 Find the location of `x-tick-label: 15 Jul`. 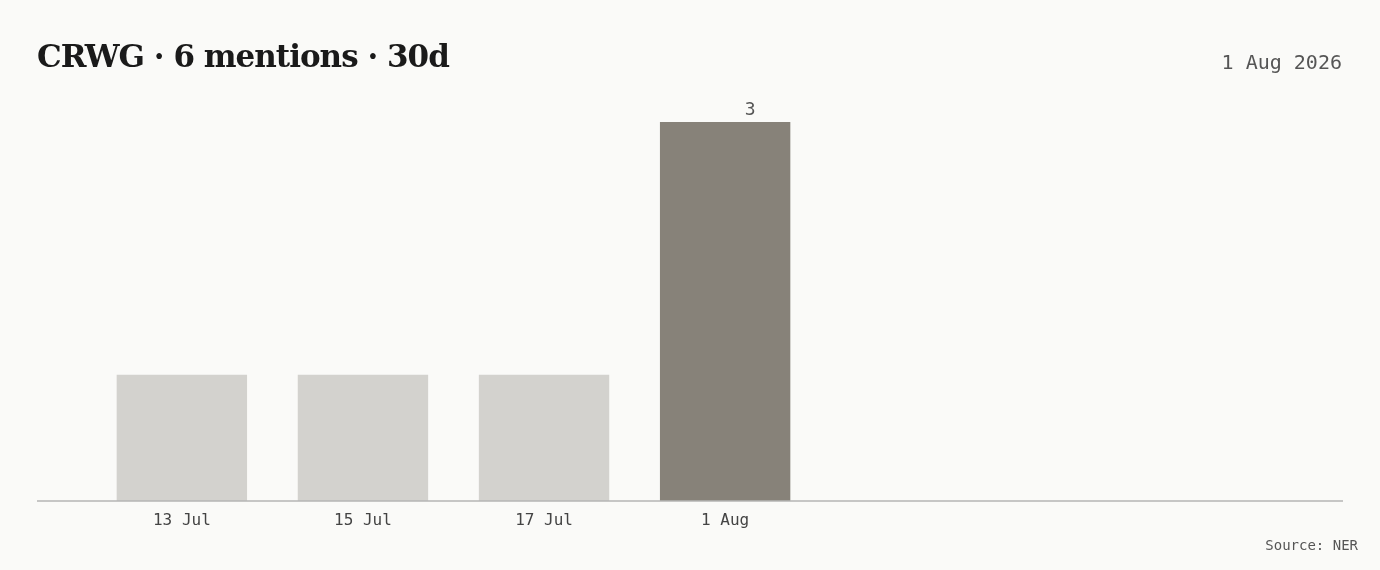

x-tick-label: 15 Jul is located at coordinates (363, 519).